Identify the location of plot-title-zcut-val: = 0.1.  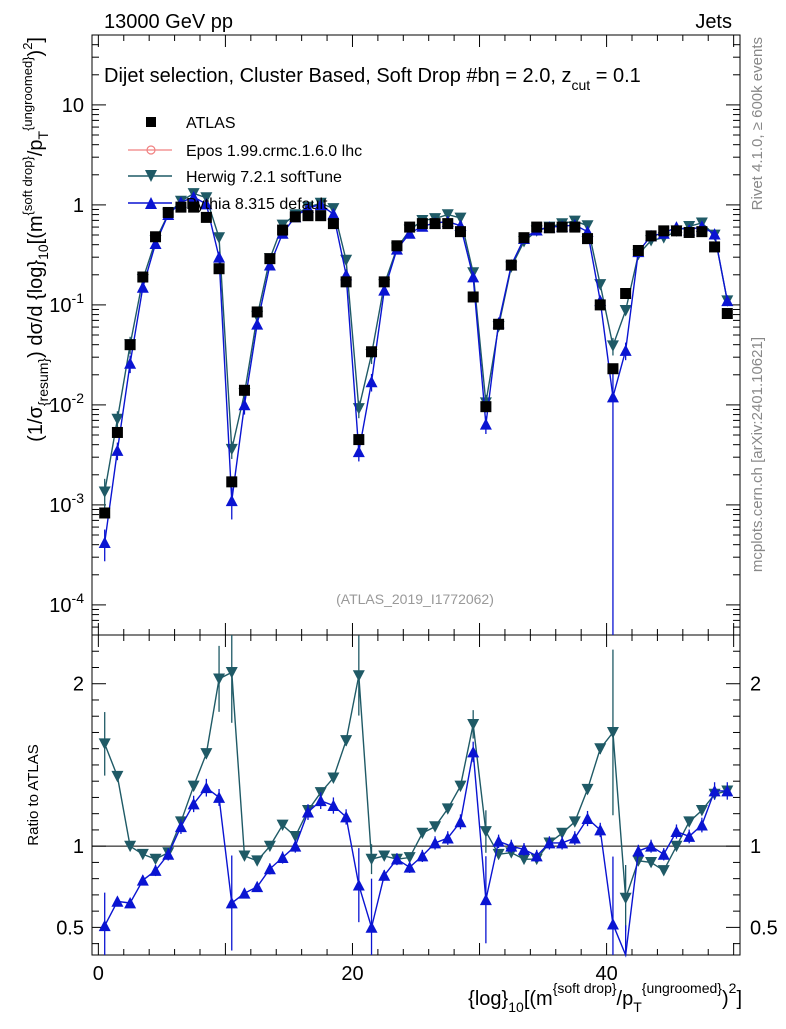
(615, 76).